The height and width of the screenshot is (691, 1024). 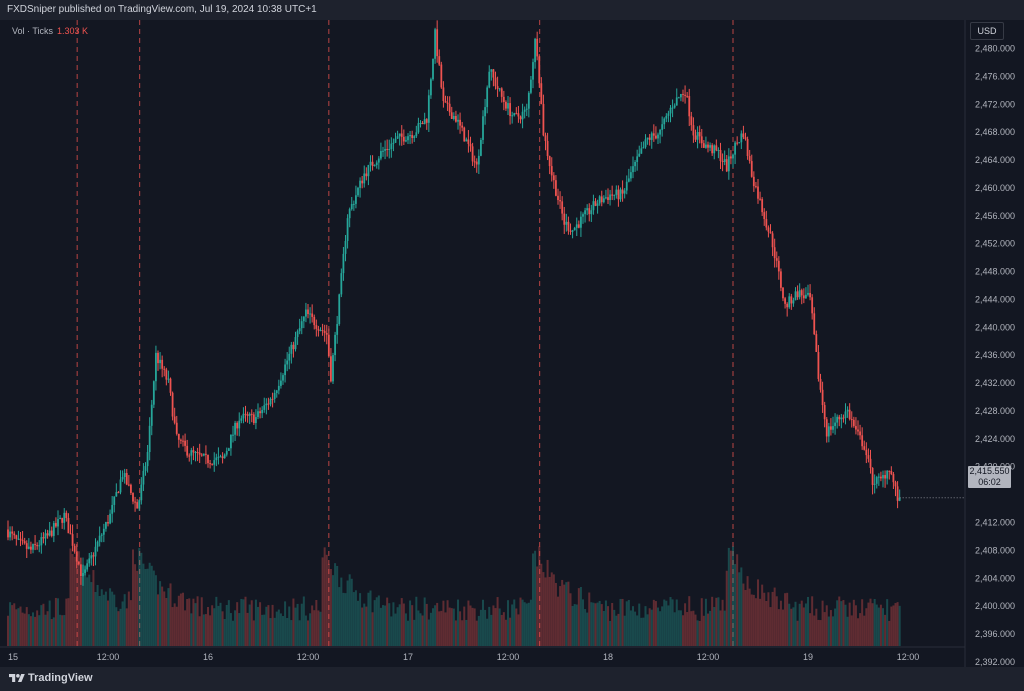 What do you see at coordinates (17, 678) in the screenshot?
I see `tradingview-logo-icon` at bounding box center [17, 678].